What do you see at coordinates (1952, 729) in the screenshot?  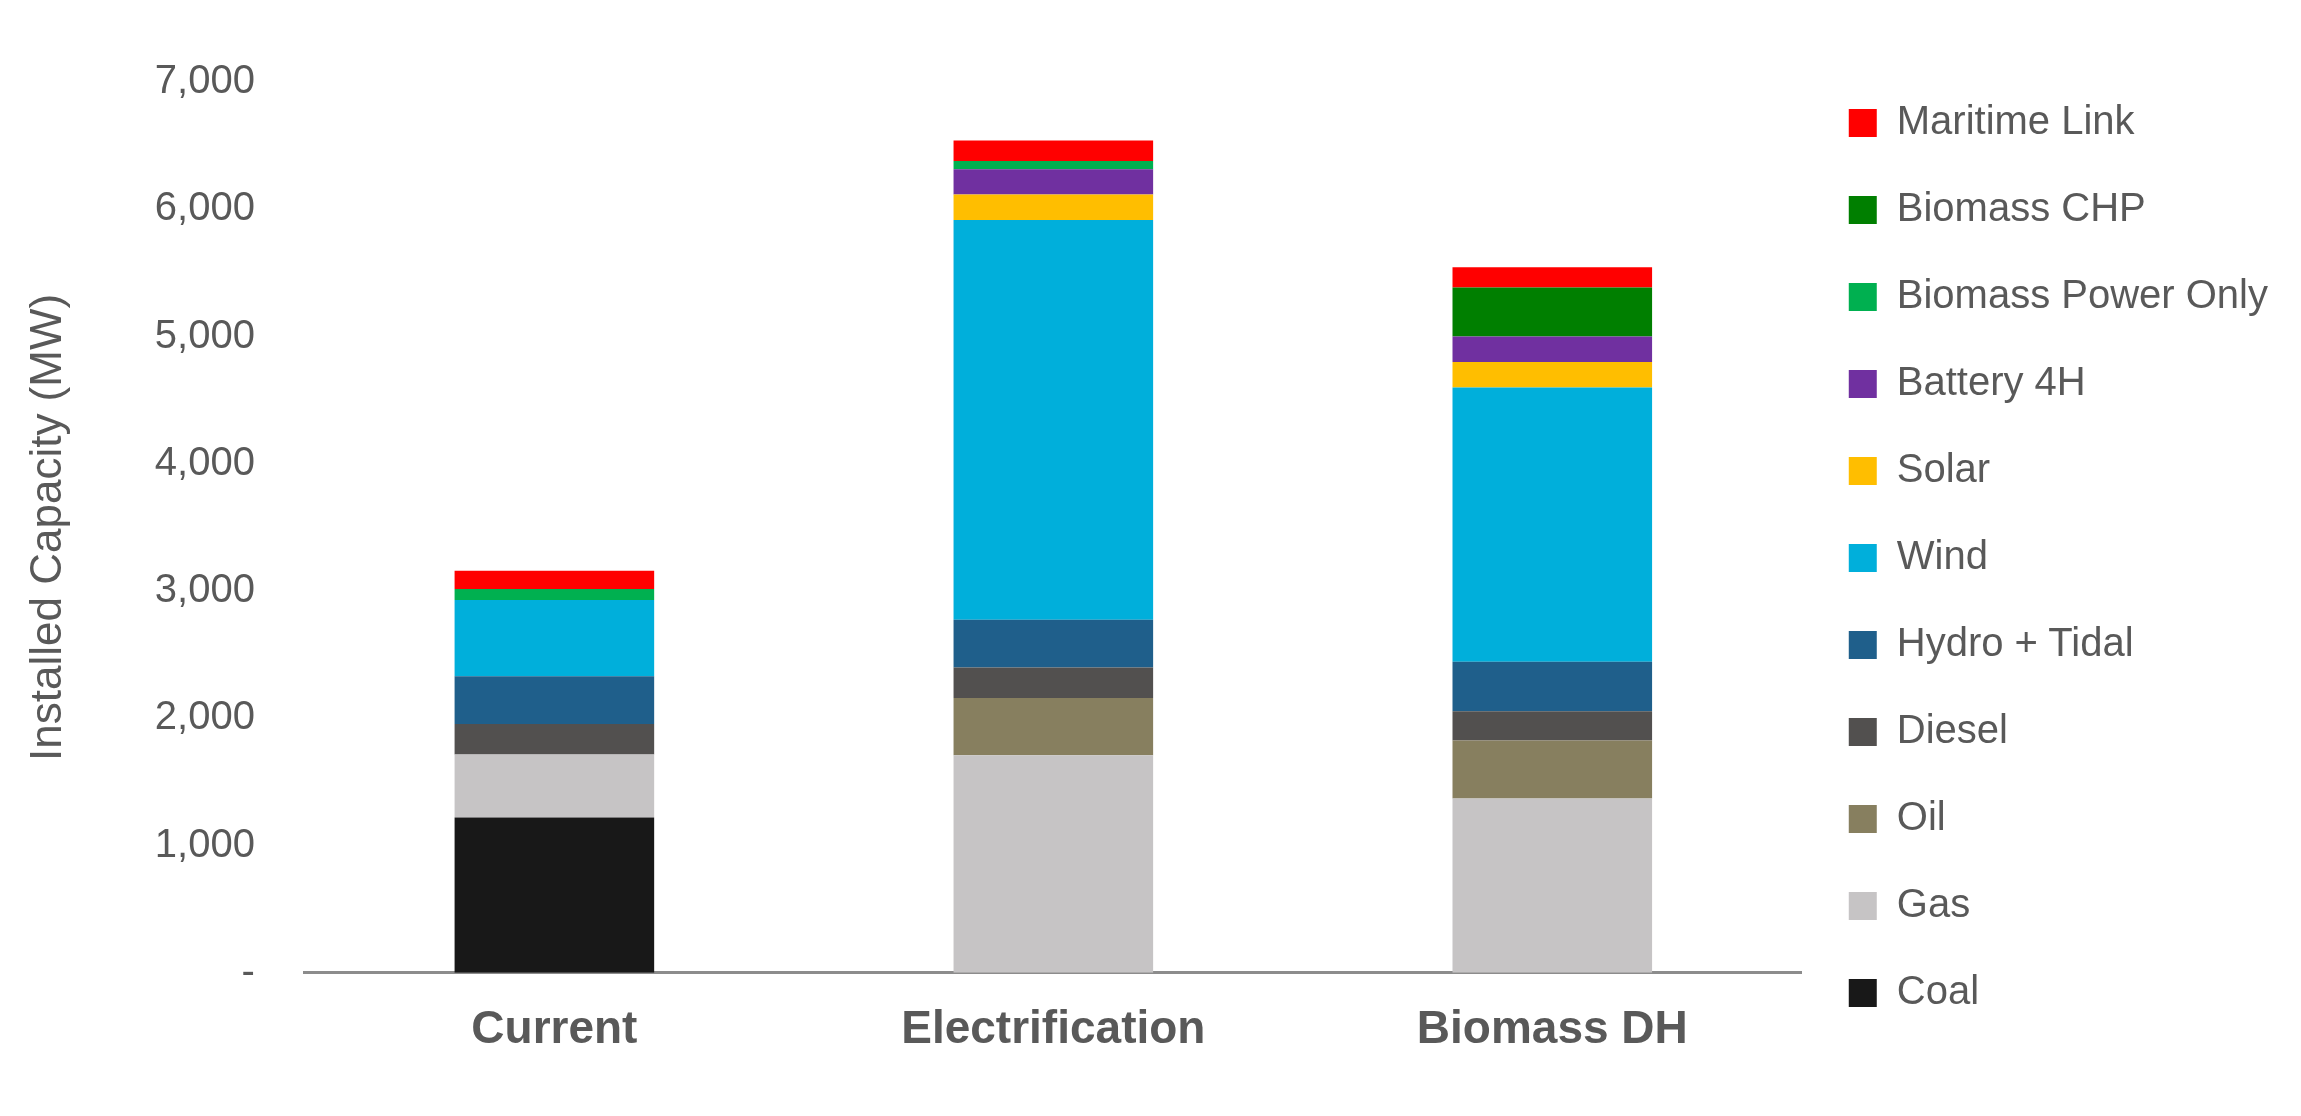 I see `legend-label: Diesel` at bounding box center [1952, 729].